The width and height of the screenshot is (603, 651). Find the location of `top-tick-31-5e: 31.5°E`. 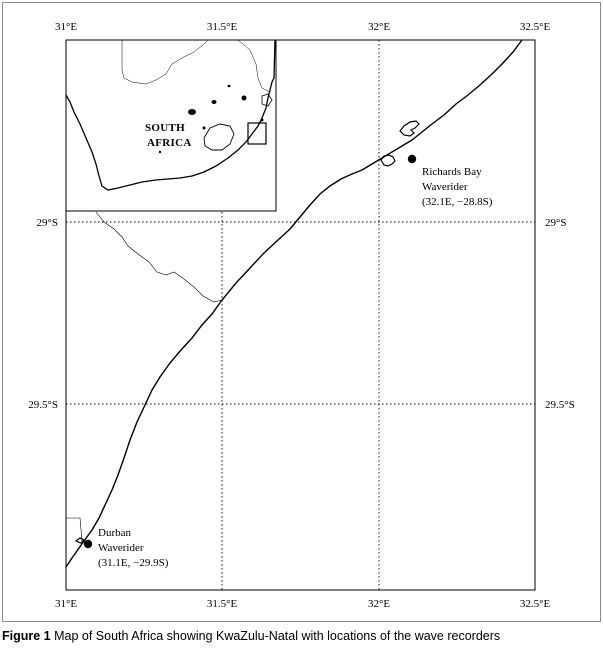

top-tick-31-5e: 31.5°E is located at coordinates (222, 27).